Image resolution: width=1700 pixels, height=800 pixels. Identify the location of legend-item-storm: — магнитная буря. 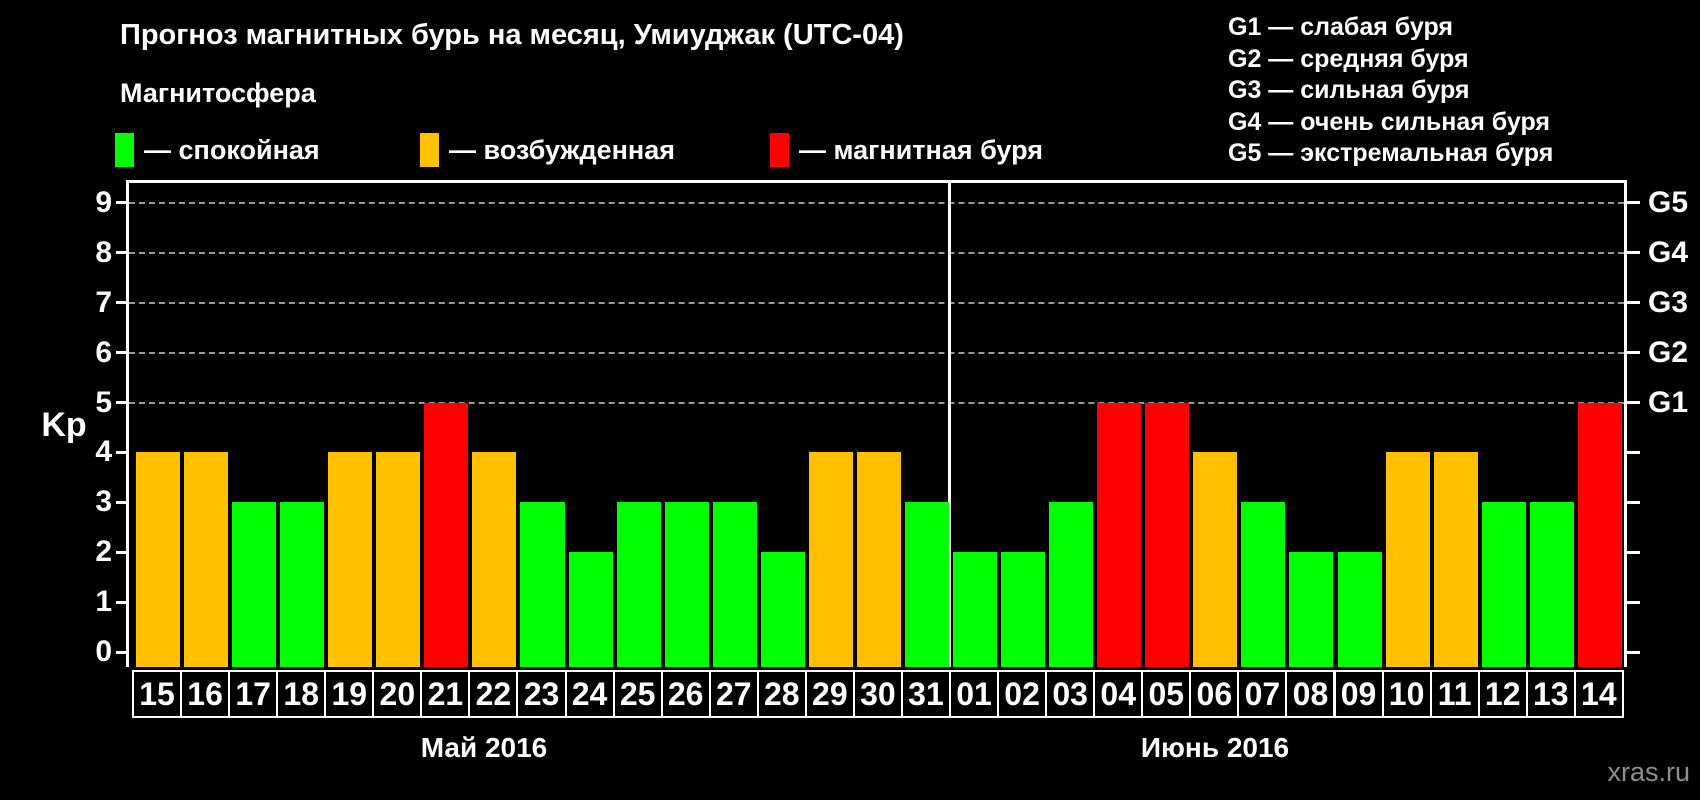
(906, 150).